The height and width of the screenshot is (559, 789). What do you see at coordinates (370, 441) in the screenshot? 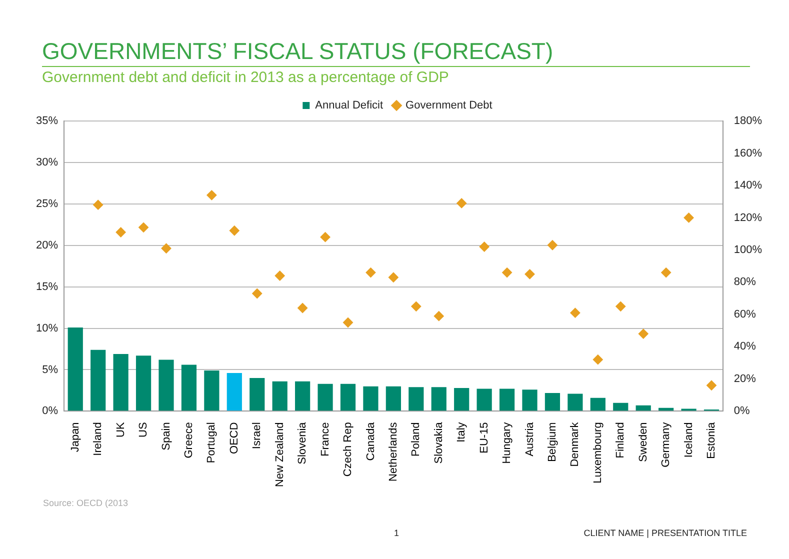
I see `x-tick-label: Canada` at bounding box center [370, 441].